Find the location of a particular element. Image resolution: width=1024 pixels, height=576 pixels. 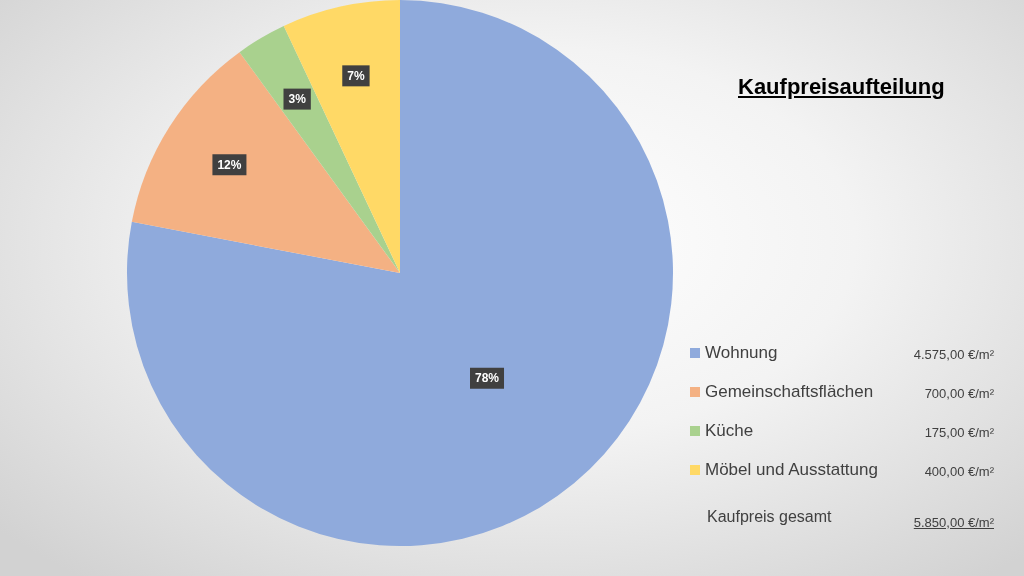

data-label: 78% is located at coordinates (487, 378).